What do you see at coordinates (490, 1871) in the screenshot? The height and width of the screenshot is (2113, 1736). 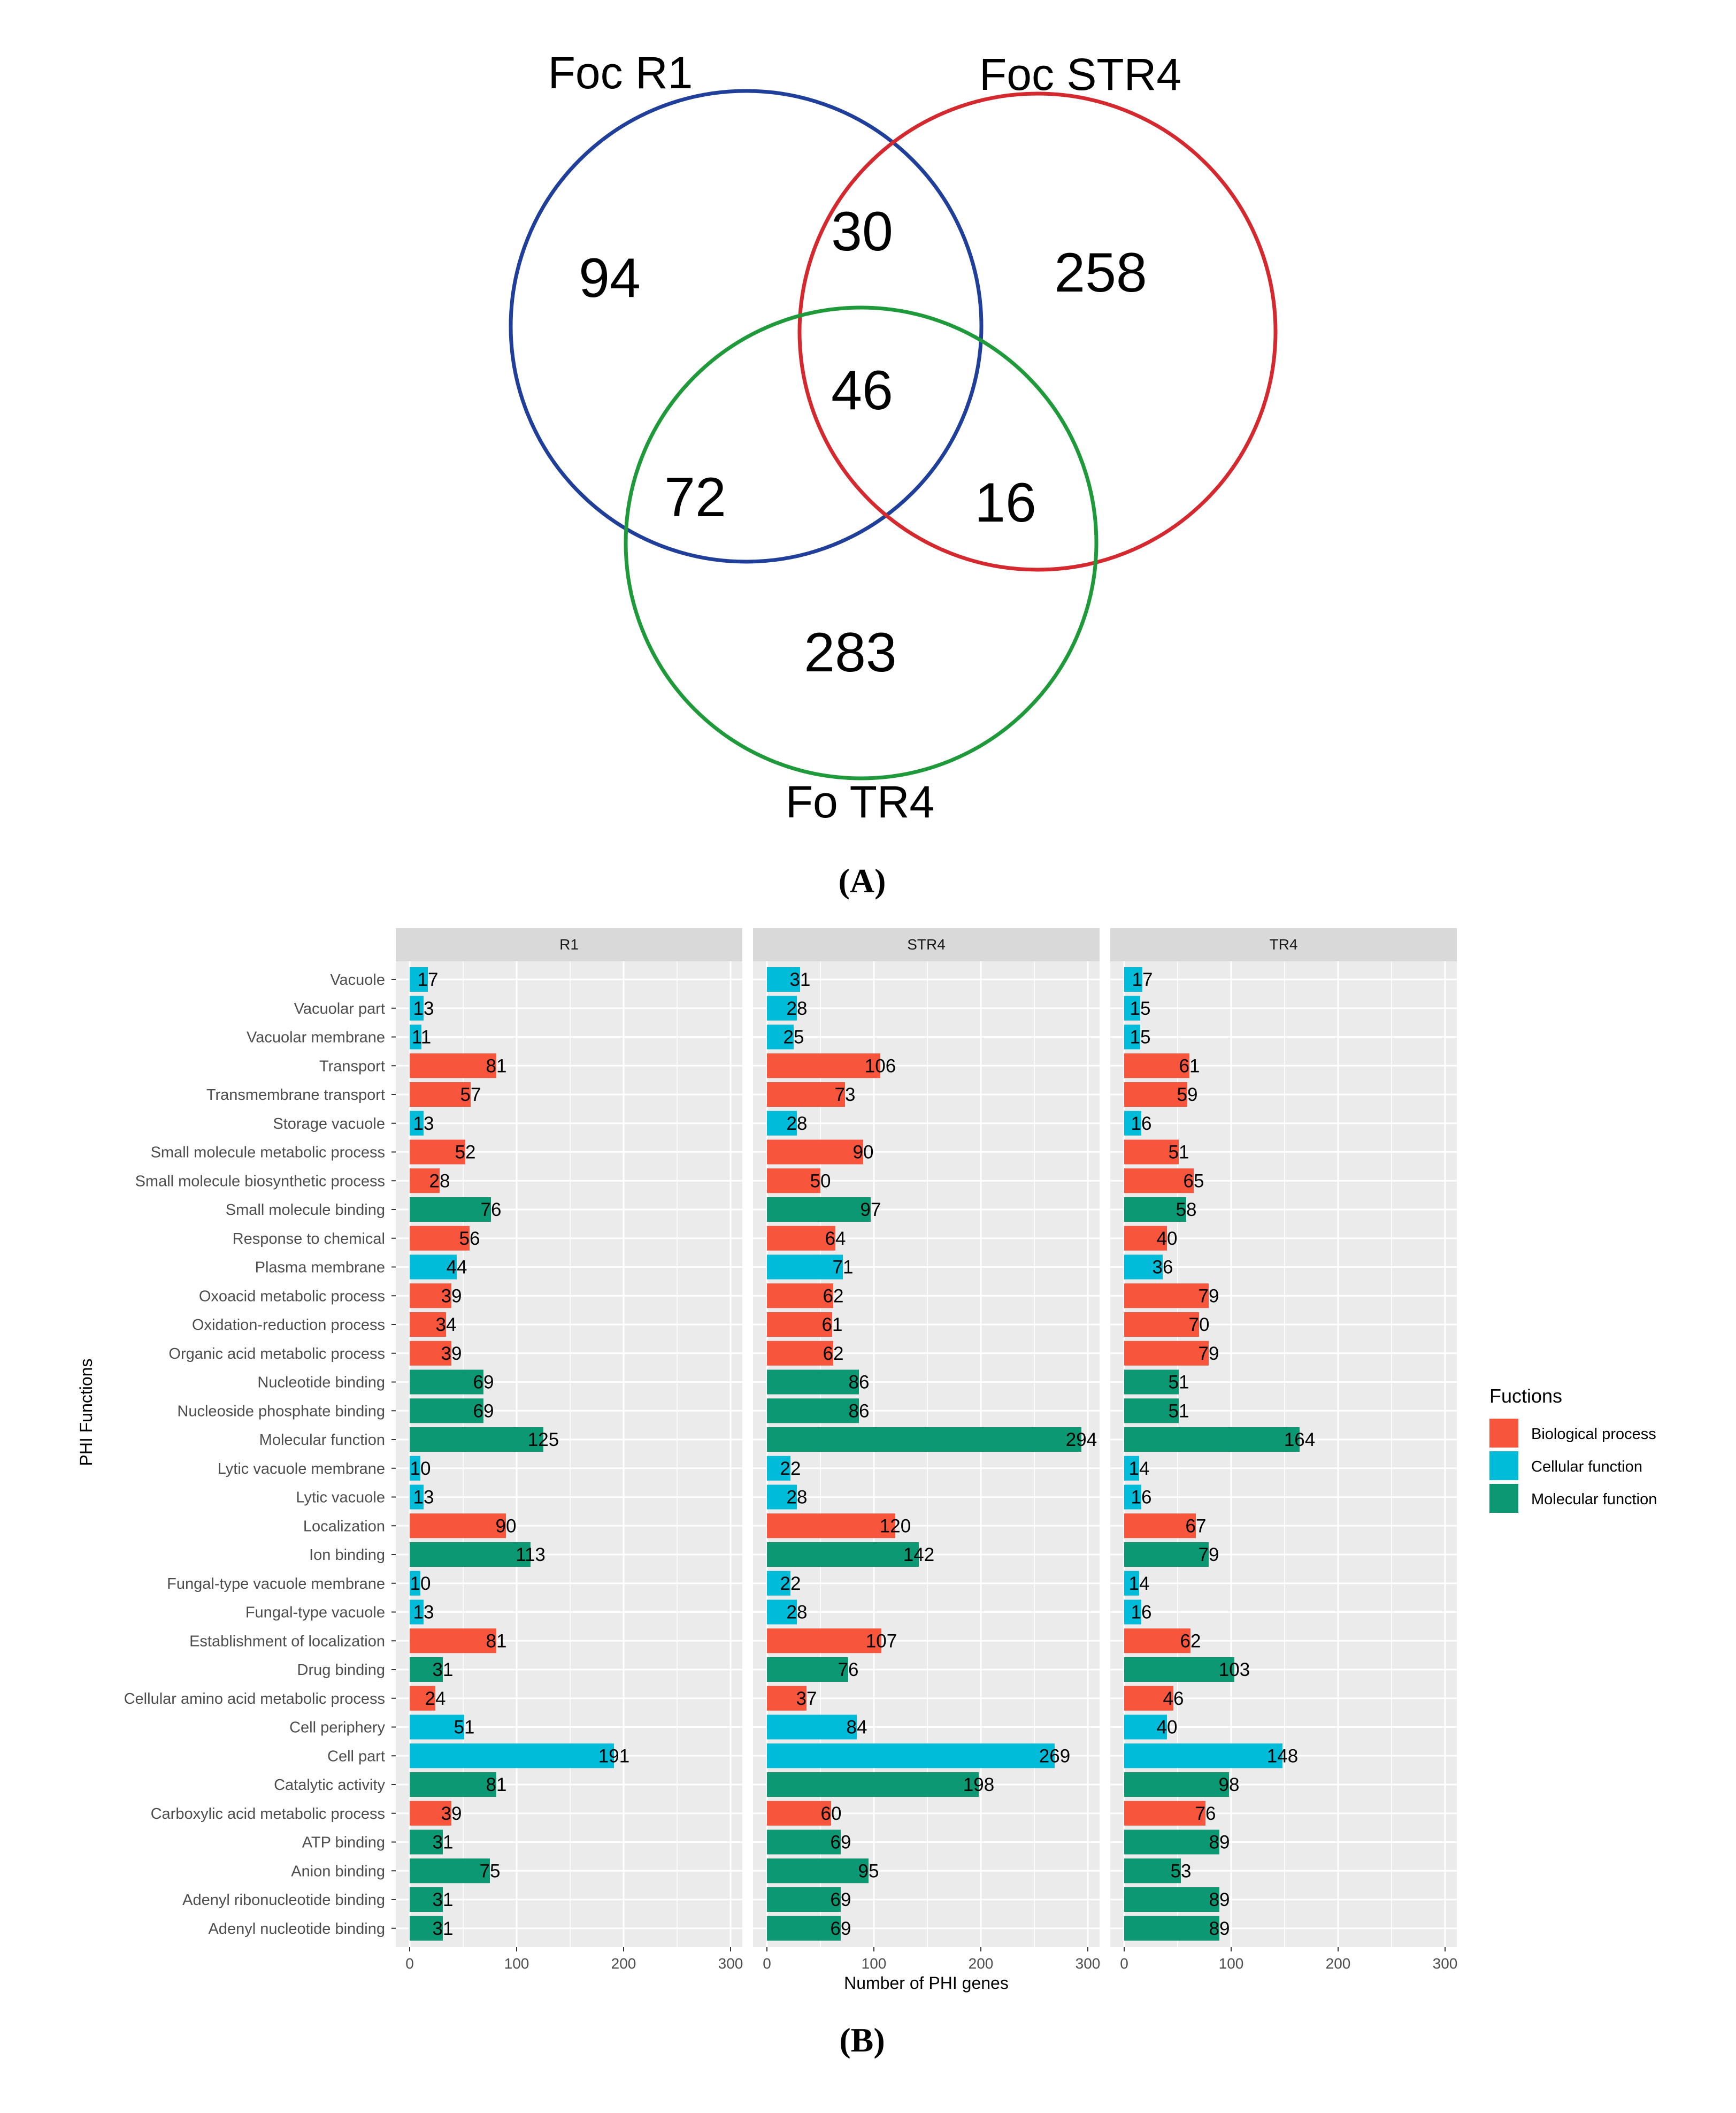 I see `bar-value-label: 75` at bounding box center [490, 1871].